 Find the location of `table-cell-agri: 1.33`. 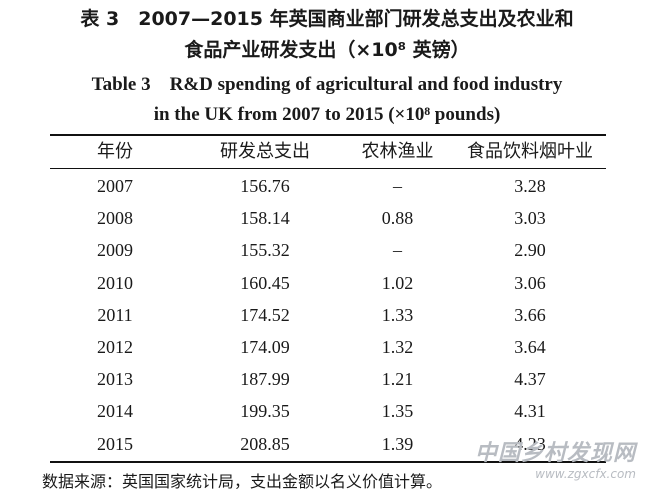

table-cell-agri: 1.33 is located at coordinates (397, 314).